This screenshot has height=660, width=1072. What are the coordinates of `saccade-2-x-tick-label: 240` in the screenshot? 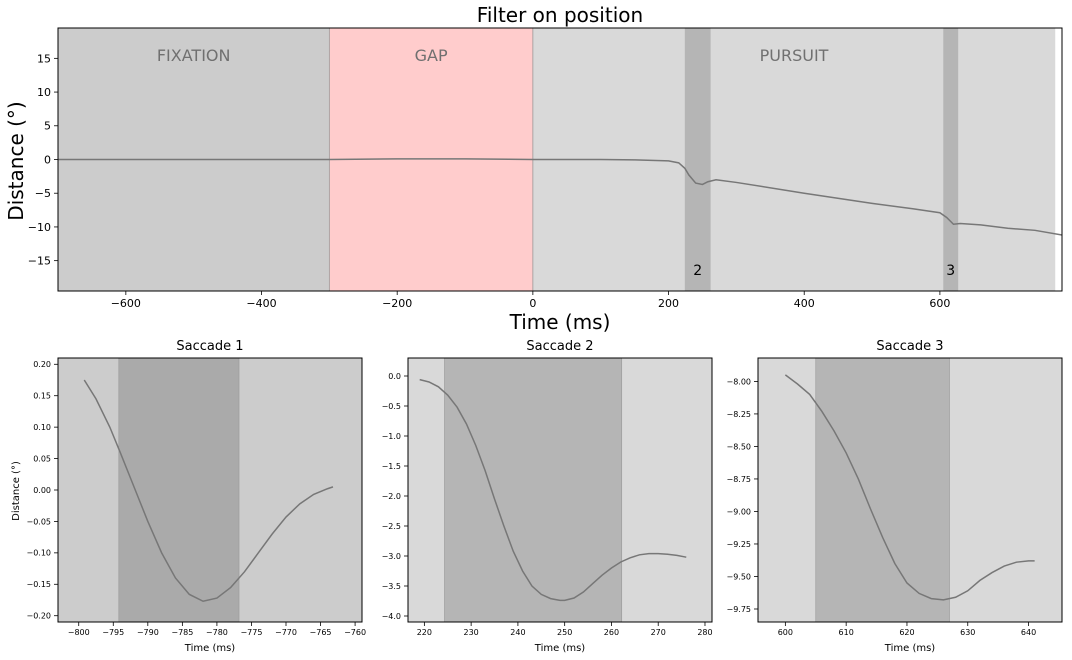 It's located at (517, 632).